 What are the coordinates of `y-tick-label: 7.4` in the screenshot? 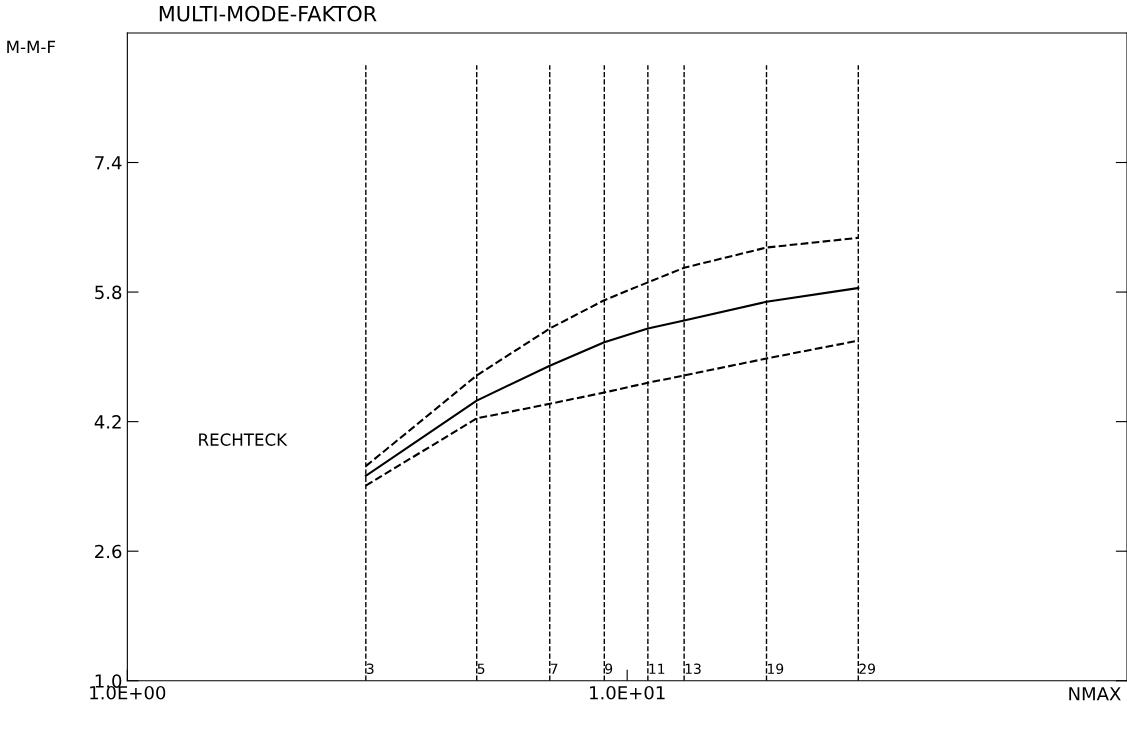 It's located at (108, 163).